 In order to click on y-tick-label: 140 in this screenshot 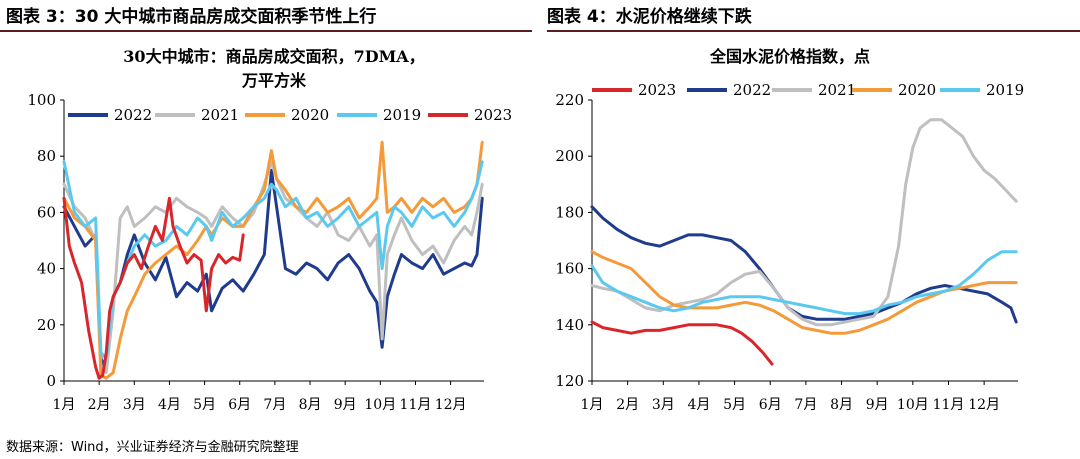, I will do `click(569, 325)`.